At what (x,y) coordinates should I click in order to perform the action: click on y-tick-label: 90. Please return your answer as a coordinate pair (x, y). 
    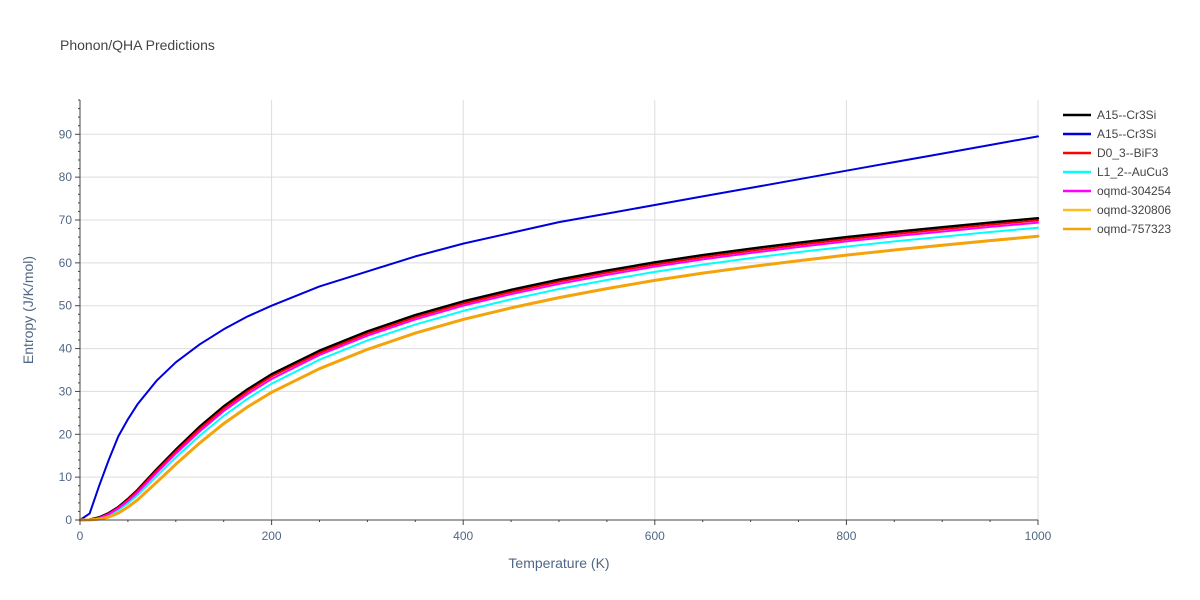
    Looking at the image, I should click on (66, 134).